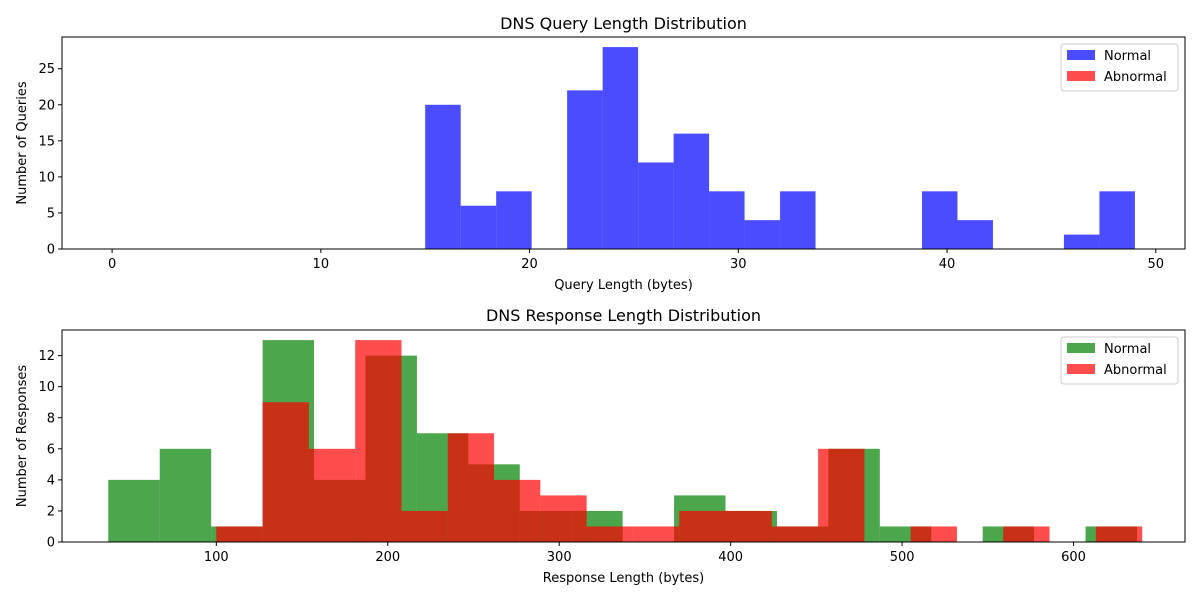 The width and height of the screenshot is (1200, 600). Describe the element at coordinates (529, 264) in the screenshot. I see `query-x-tick-label: 20` at that location.